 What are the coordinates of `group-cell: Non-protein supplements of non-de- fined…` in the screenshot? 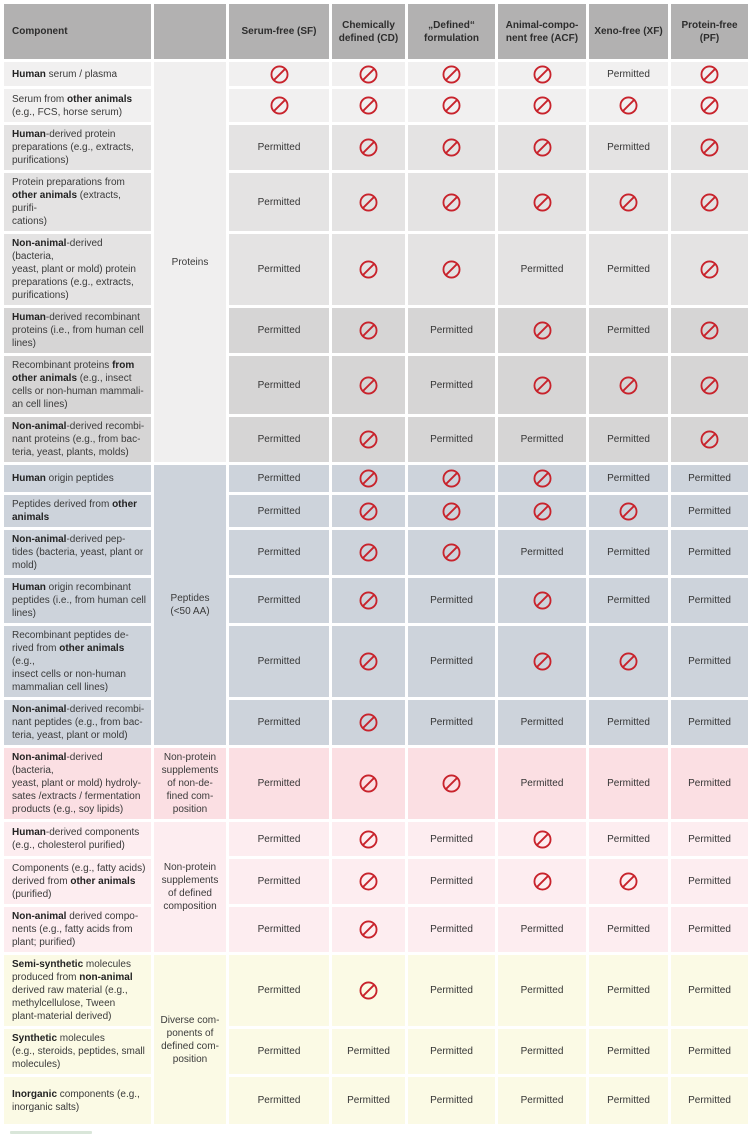 It's located at (191, 785).